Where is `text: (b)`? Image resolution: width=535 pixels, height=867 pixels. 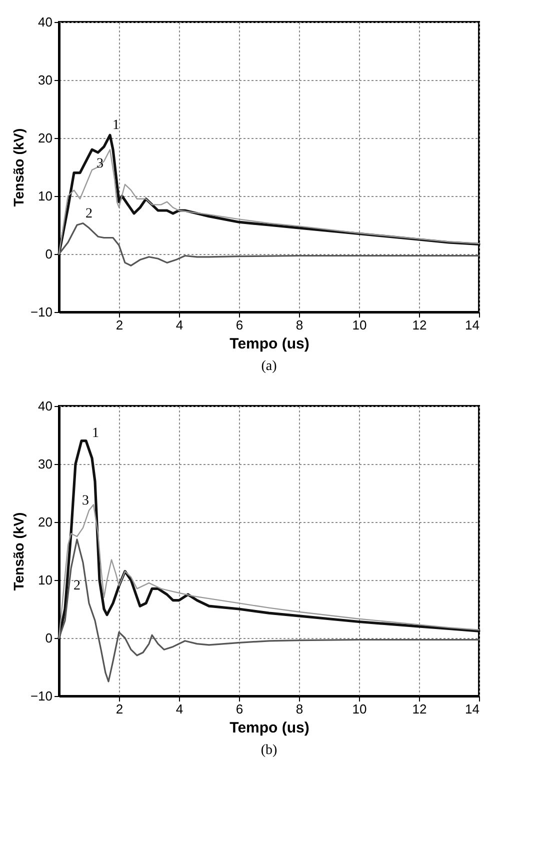 text: (b) is located at coordinates (269, 750).